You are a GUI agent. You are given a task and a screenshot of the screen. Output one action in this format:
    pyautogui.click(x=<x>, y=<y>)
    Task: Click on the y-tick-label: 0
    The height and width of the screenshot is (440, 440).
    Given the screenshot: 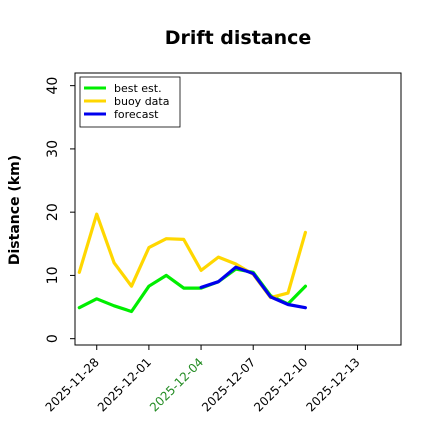 What is the action you would take?
    pyautogui.click(x=53, y=338)
    